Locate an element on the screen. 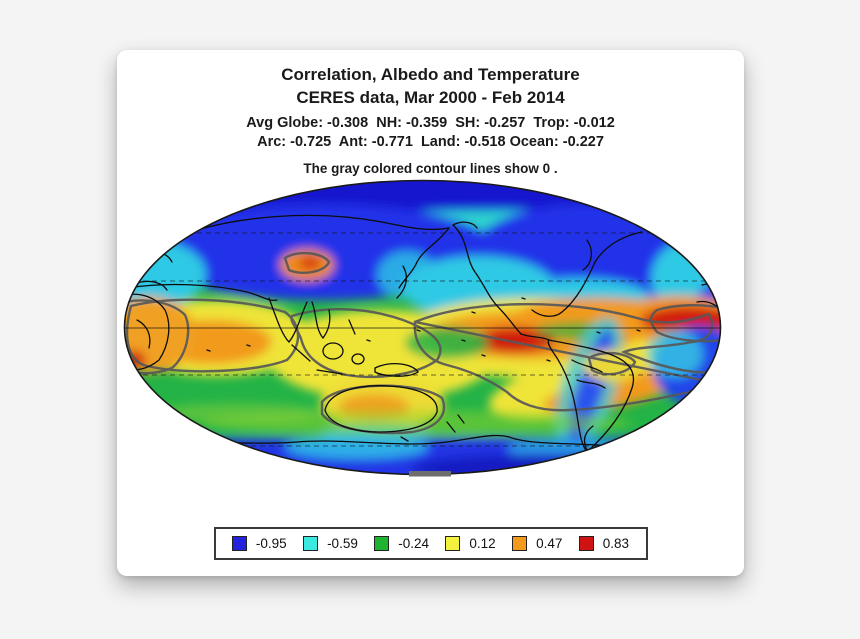 The width and height of the screenshot is (860, 639). legend-item-0: -0.95 is located at coordinates (259, 543).